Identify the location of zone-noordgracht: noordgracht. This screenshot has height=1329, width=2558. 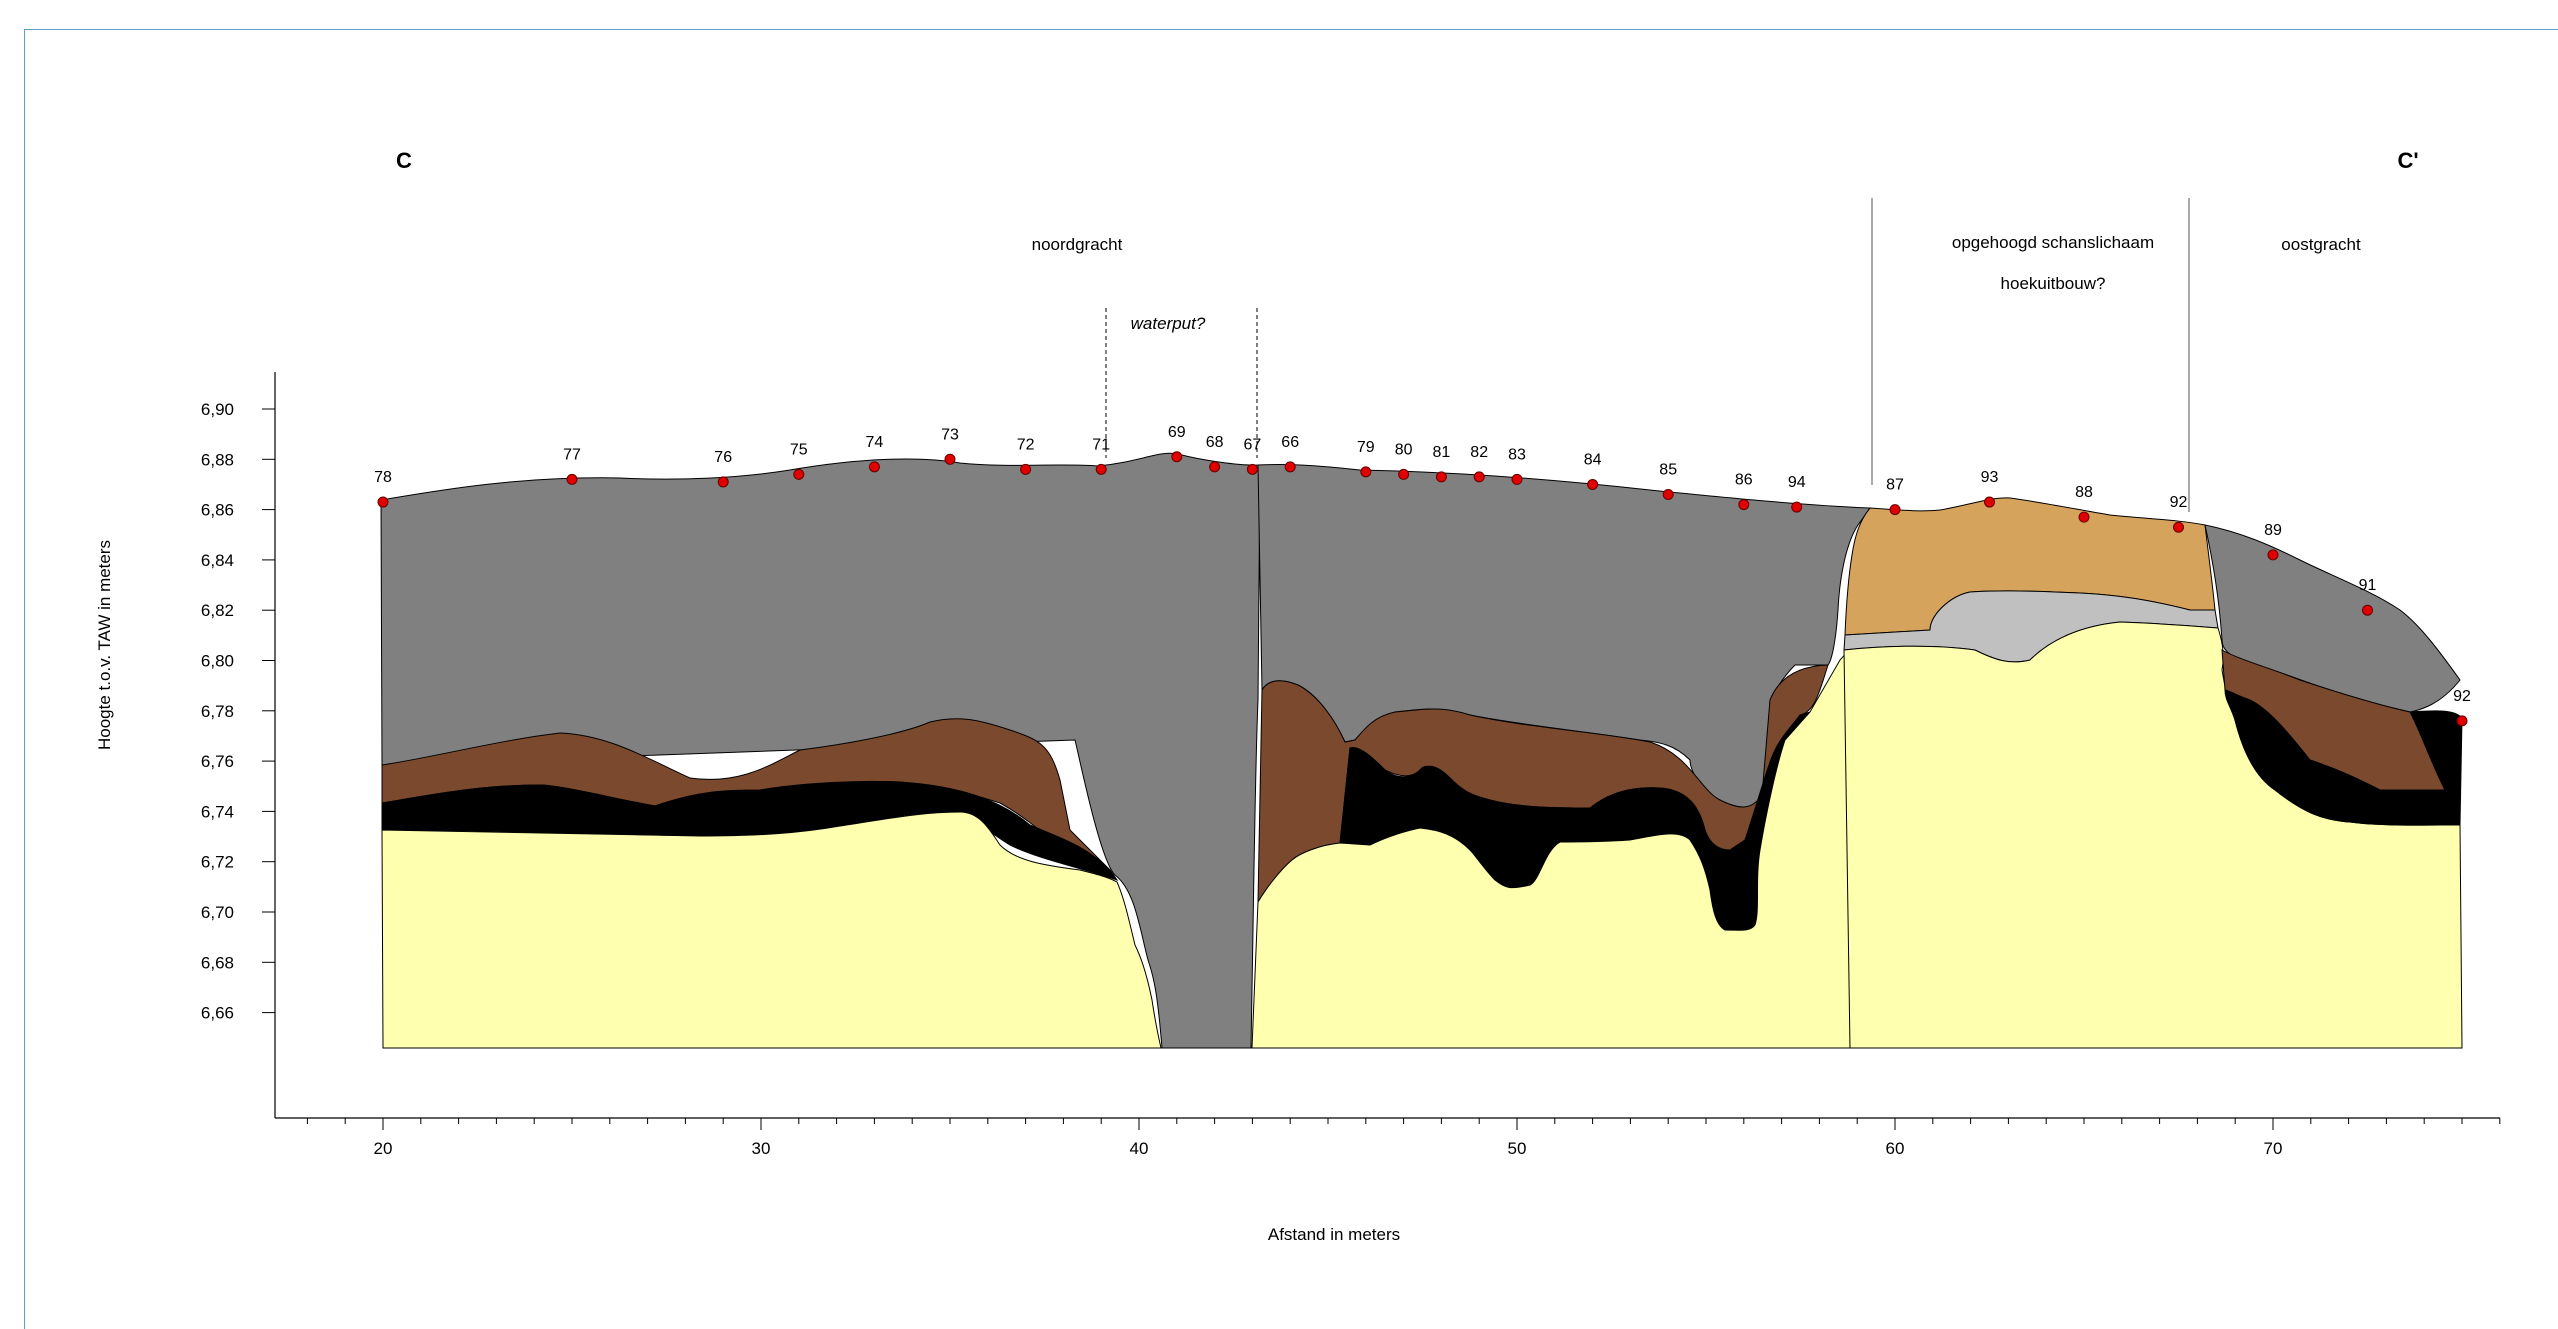
(1077, 244).